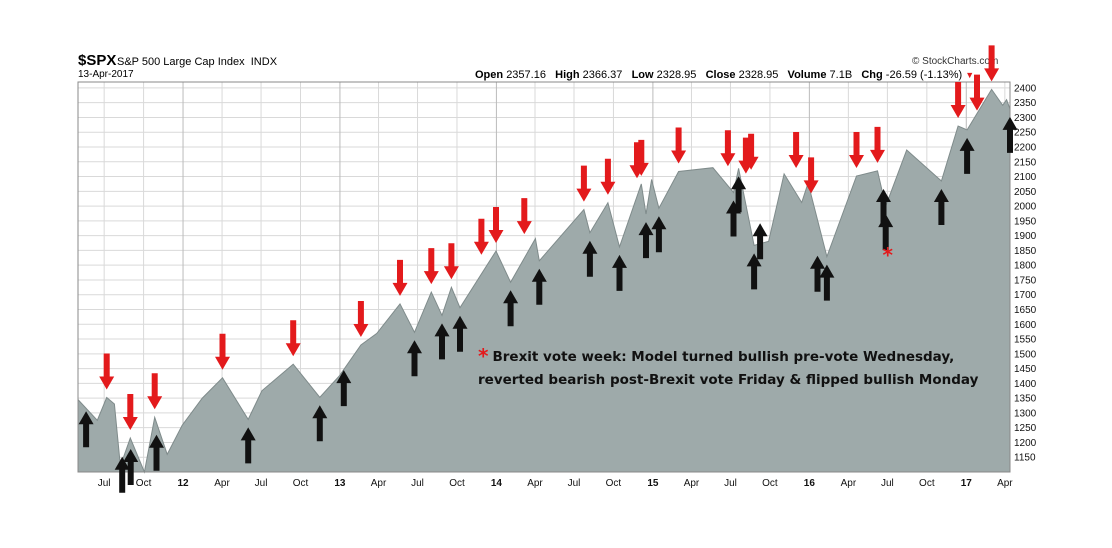 Image resolution: width=1112 pixels, height=548 pixels. What do you see at coordinates (1025, 103) in the screenshot?
I see `y-tick-label: 2350` at bounding box center [1025, 103].